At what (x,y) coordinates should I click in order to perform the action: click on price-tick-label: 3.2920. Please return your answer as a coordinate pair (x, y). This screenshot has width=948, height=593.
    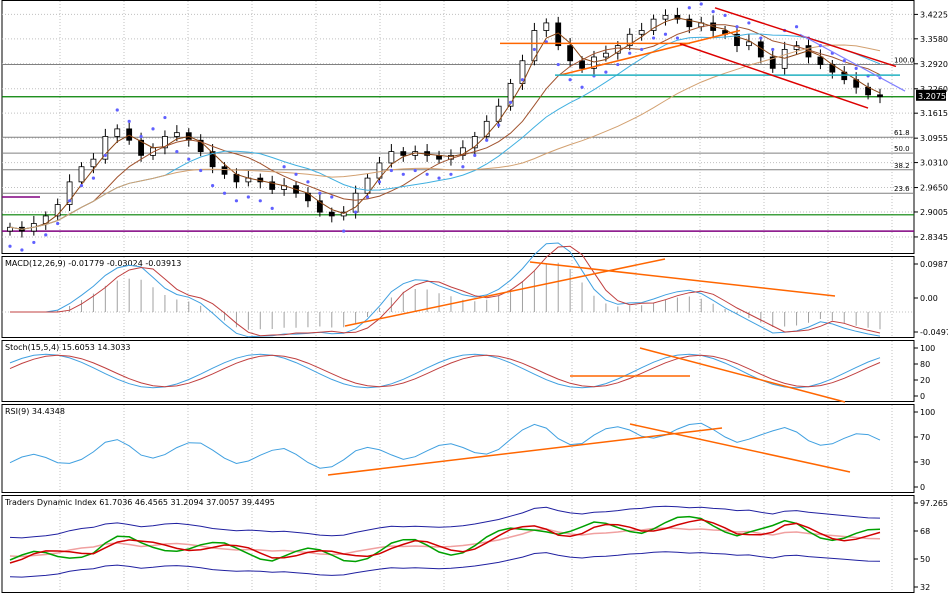
    Looking at the image, I should click on (934, 64).